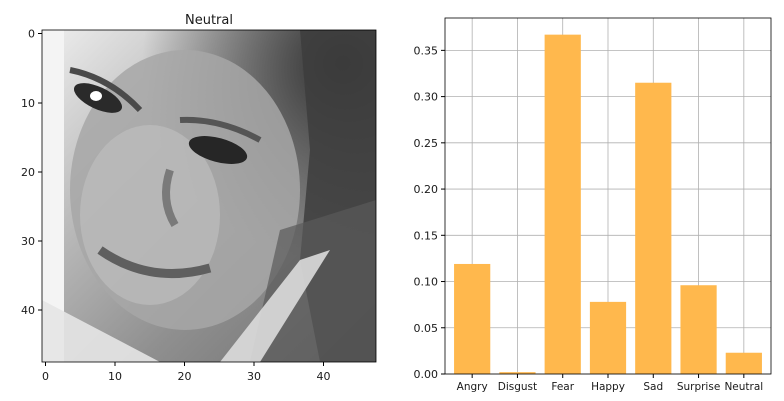  I want to click on y-tick-label: 0.25, so click(426, 143).